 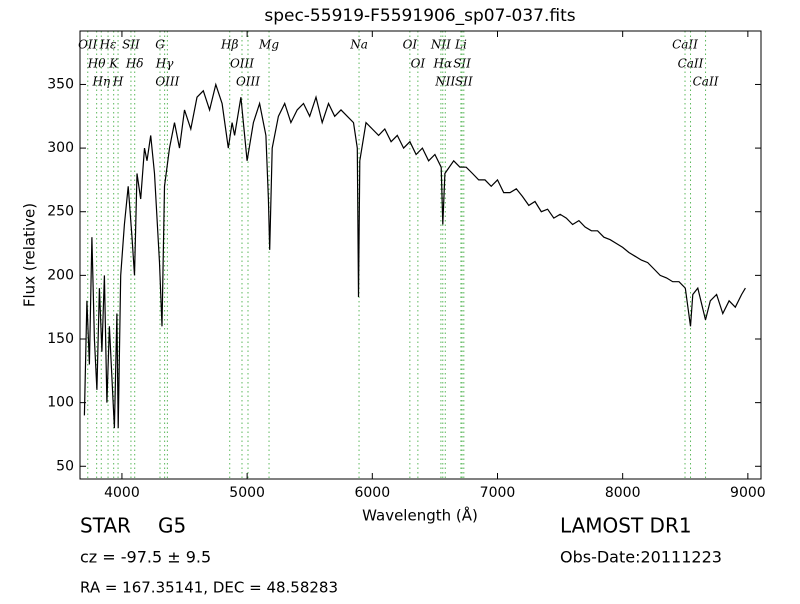 I want to click on survey: LAMOST DR1, so click(x=626, y=526).